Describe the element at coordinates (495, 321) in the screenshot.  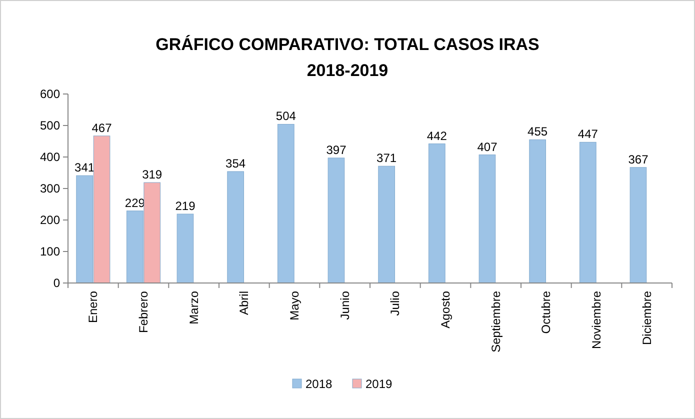
I see `x-tick-label: Septiembre` at that location.